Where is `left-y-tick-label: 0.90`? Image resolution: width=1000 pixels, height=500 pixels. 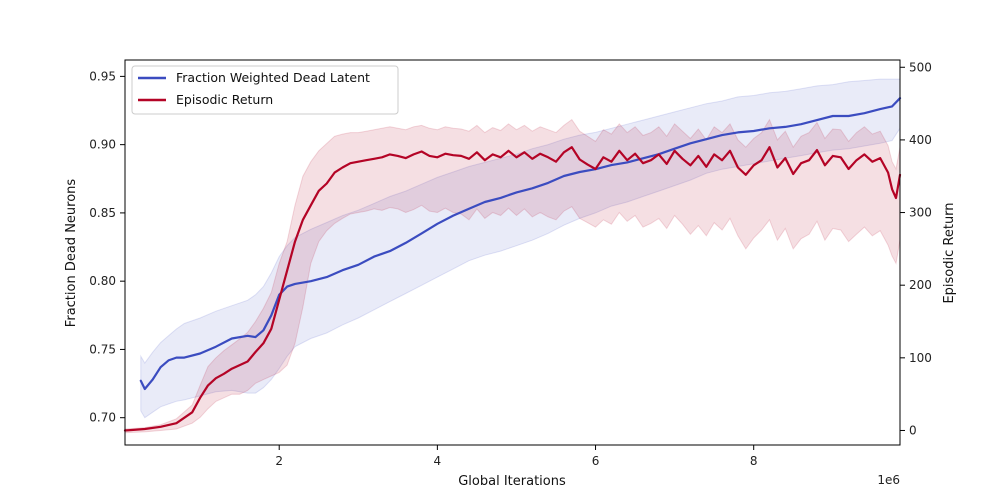
left-y-tick-label: 0.90 is located at coordinates (102, 145).